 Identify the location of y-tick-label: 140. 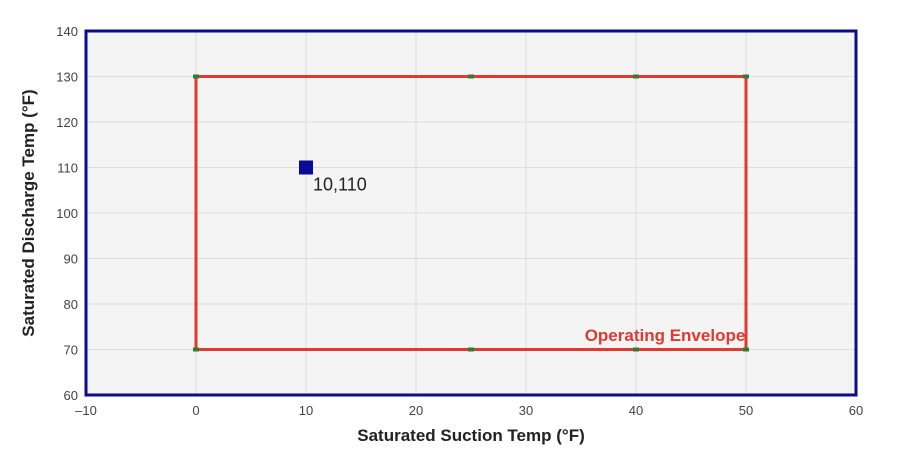
(67, 31).